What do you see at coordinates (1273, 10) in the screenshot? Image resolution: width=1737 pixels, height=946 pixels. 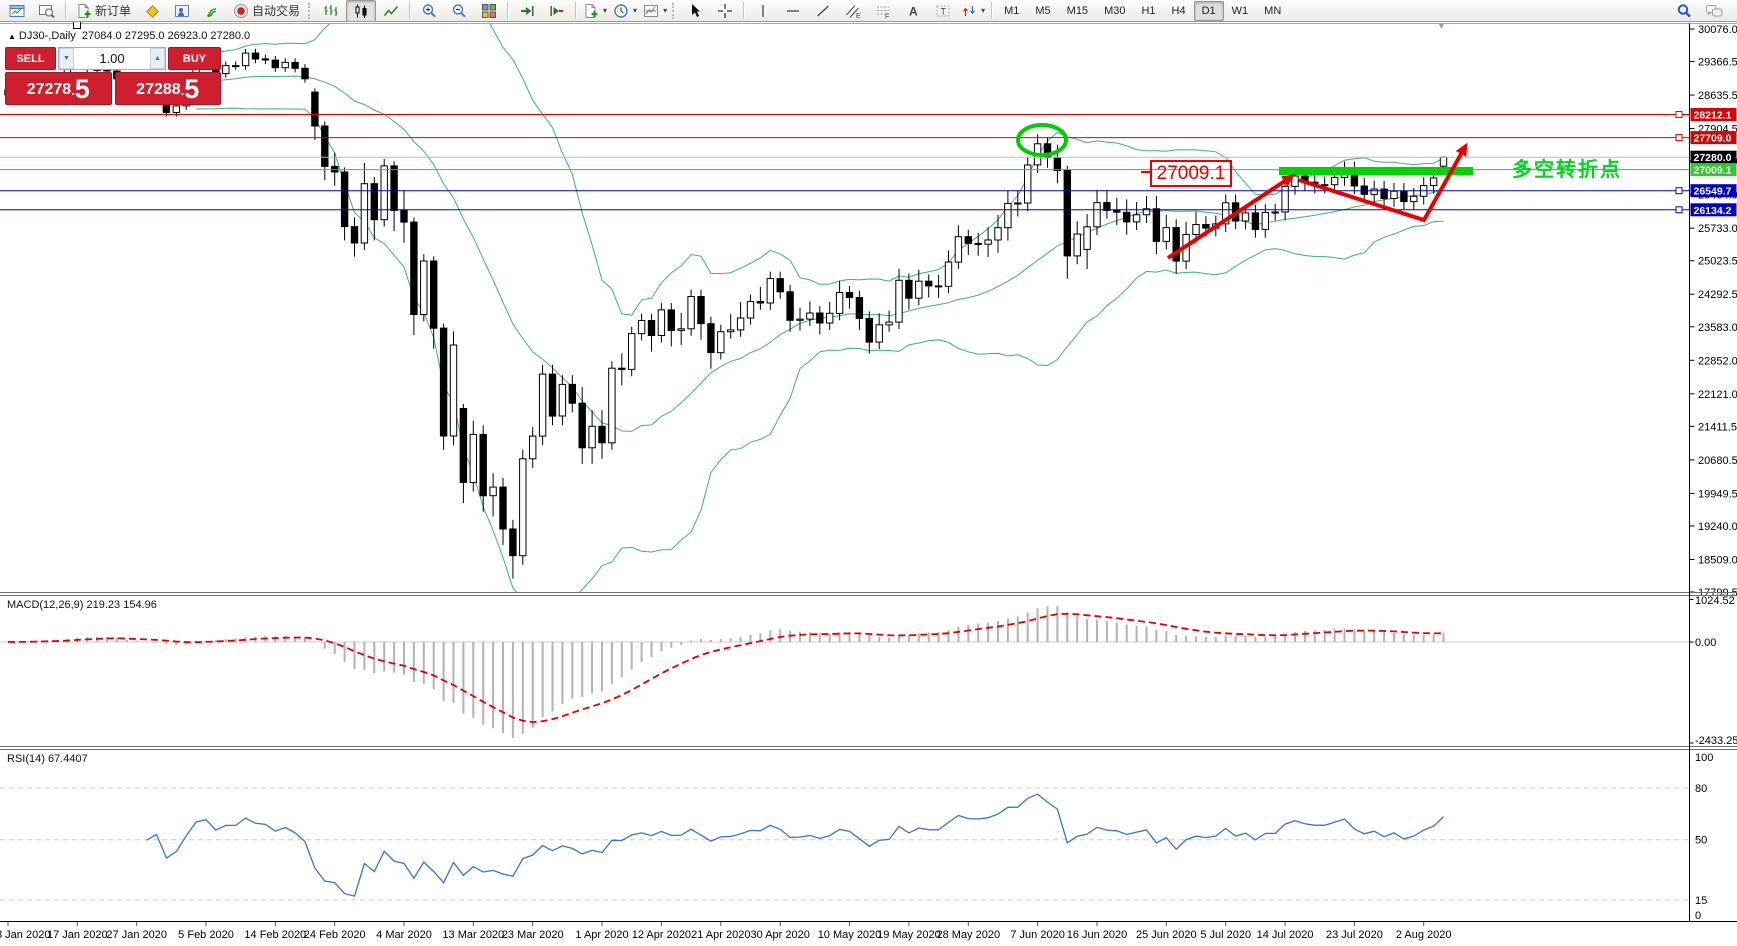 I see `timeframe-button-MN: MN` at bounding box center [1273, 10].